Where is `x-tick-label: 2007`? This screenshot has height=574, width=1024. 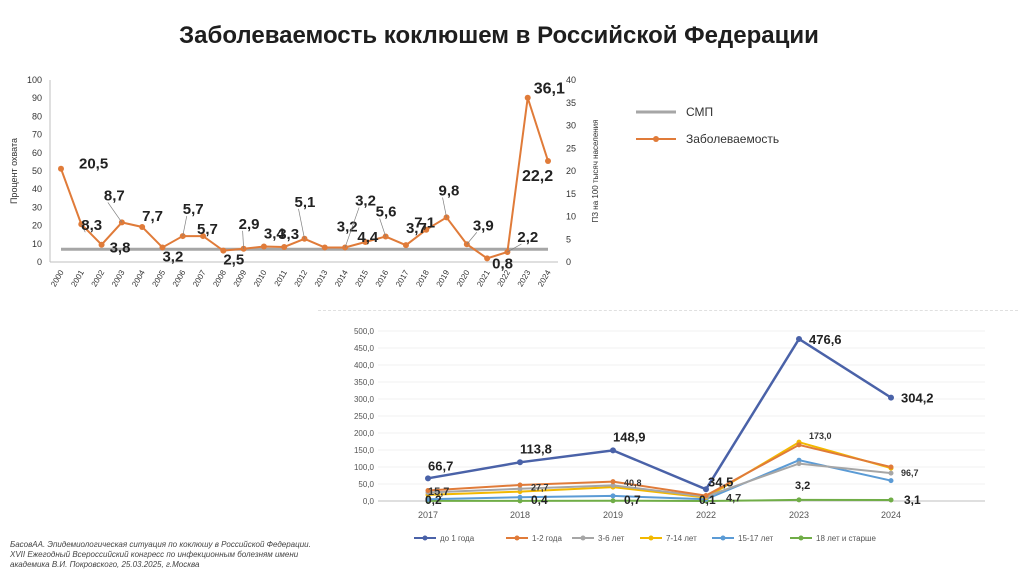 x-tick-label: 2007 is located at coordinates (199, 278).